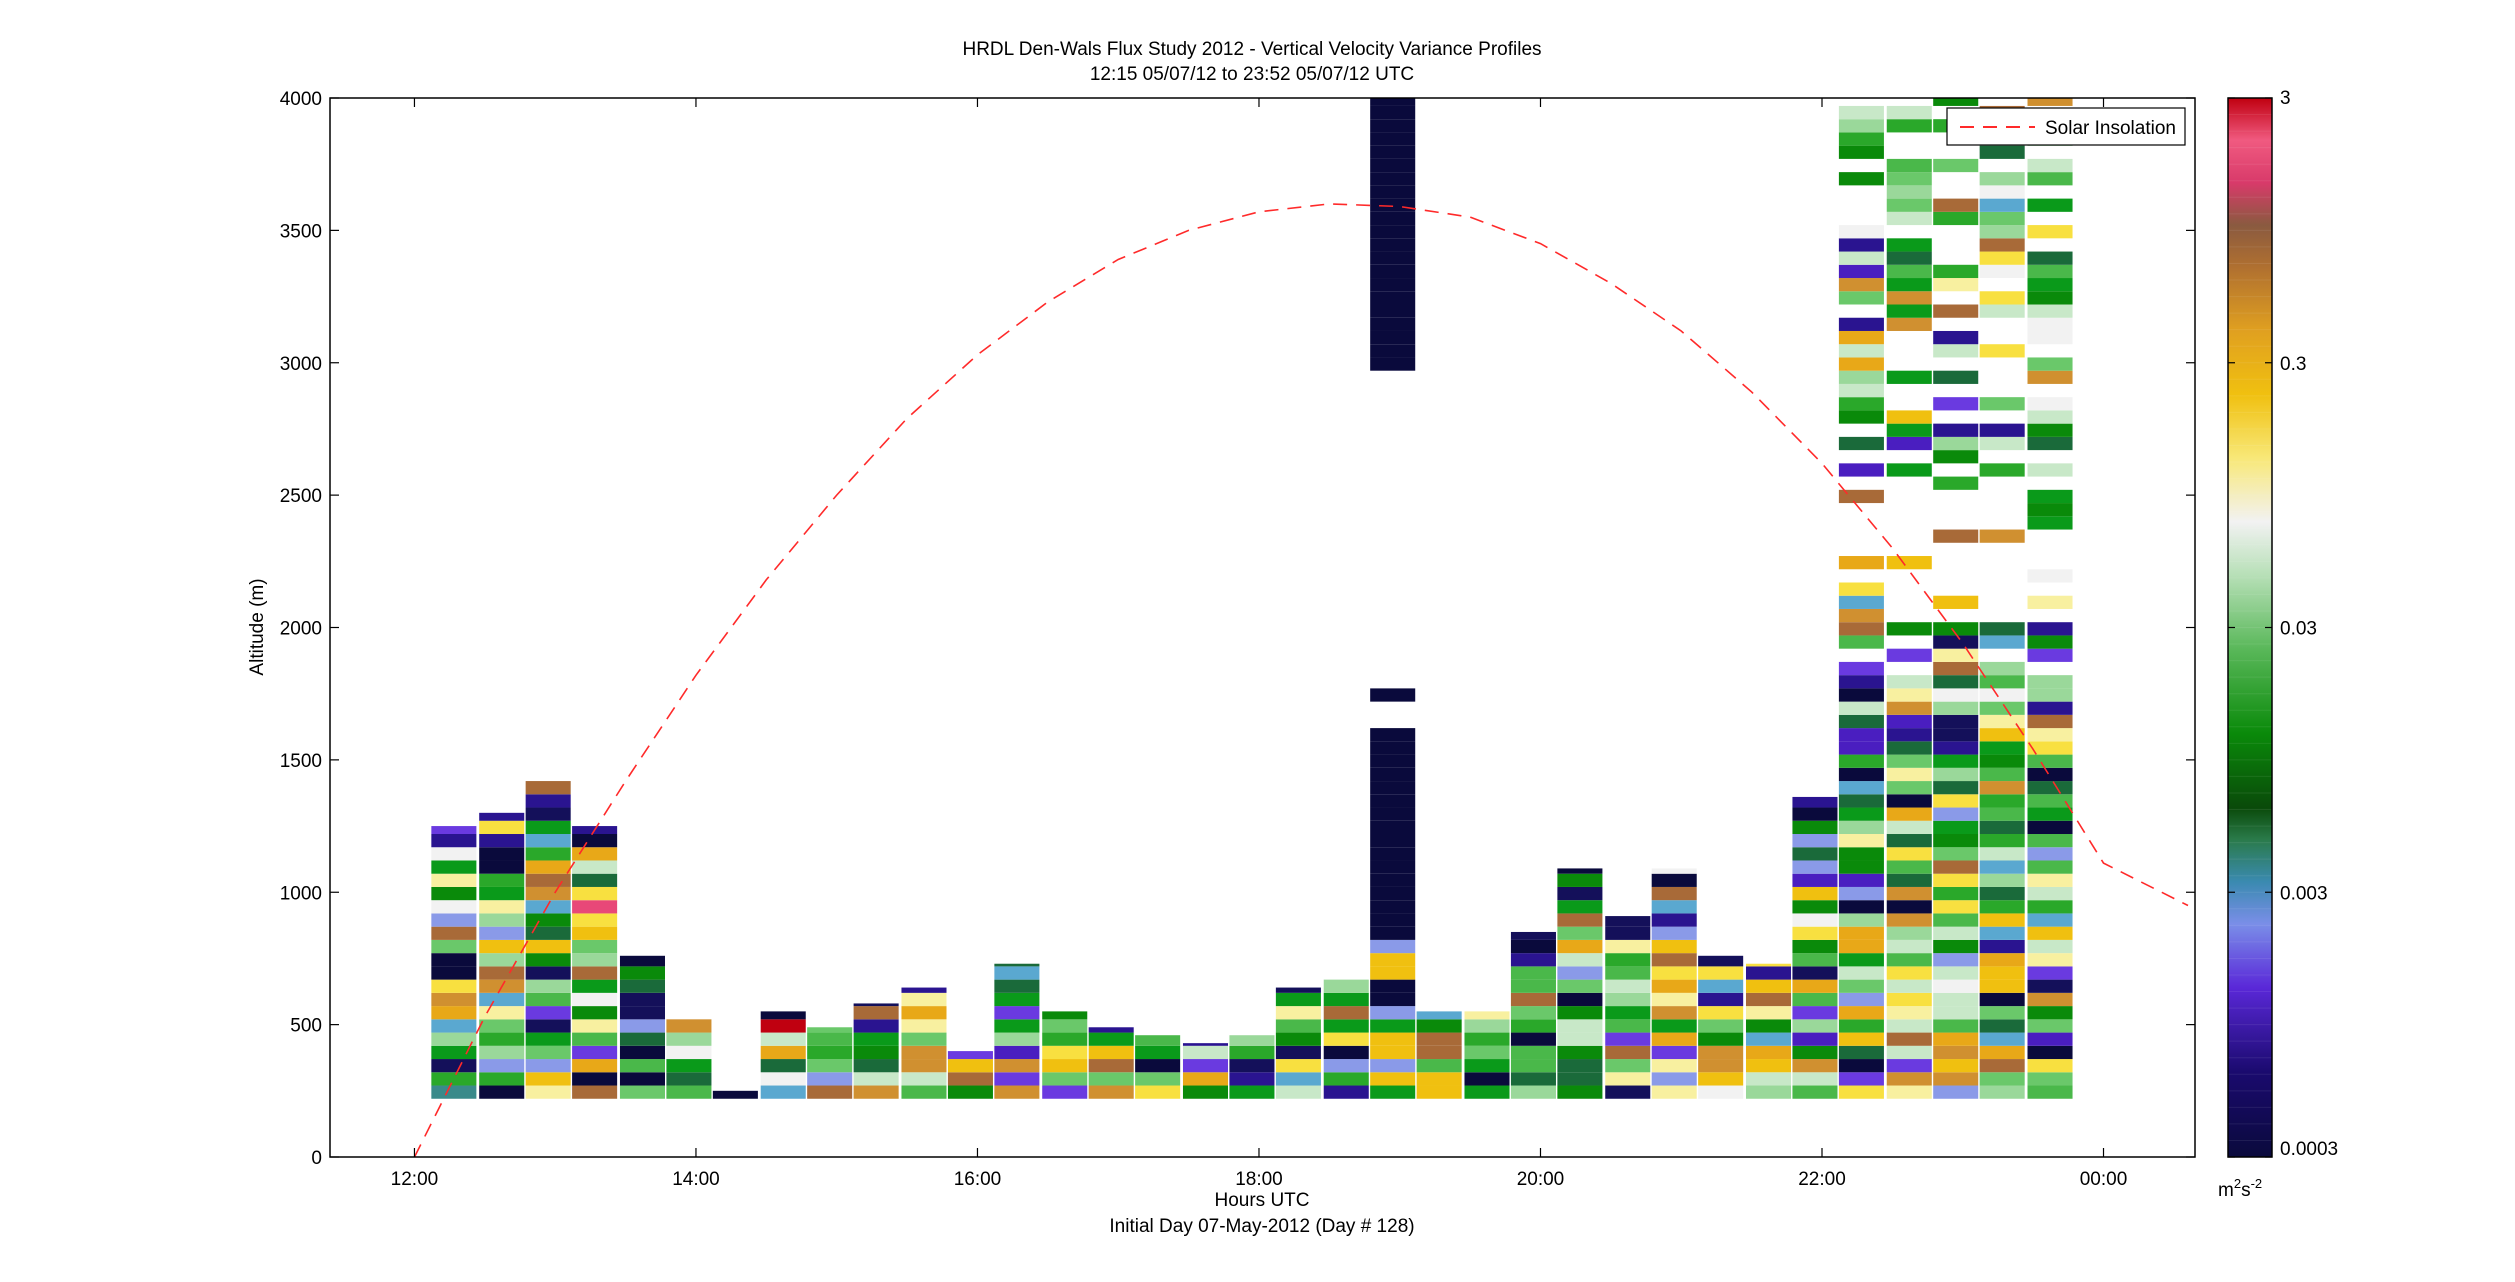 Image resolution: width=2515 pixels, height=1282 pixels. What do you see at coordinates (2283, 624) in the screenshot?
I see `colorbar-ticks: 0.0003 0.003 0.03 0.3 3` at bounding box center [2283, 624].